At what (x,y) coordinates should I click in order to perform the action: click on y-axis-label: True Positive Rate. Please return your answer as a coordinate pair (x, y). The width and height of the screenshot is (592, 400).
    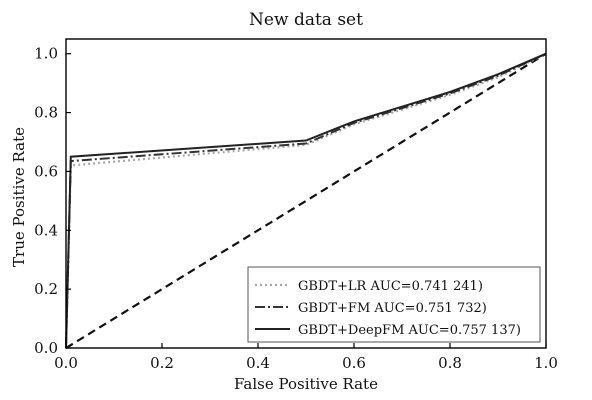
    Looking at the image, I should click on (19, 197).